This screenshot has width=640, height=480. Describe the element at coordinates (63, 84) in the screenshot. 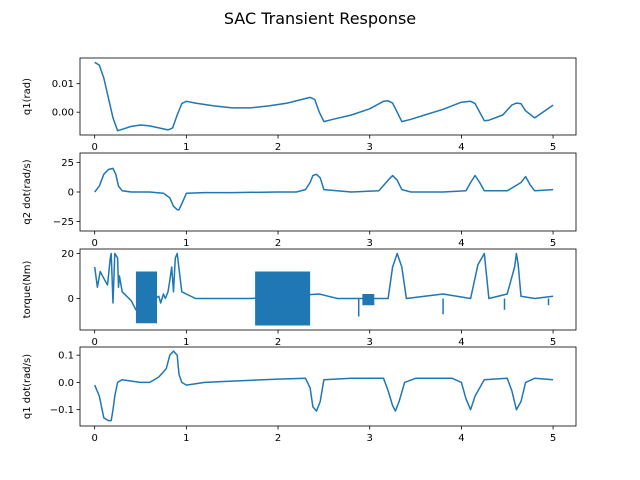

I see `y-tick-label: 0.01` at that location.